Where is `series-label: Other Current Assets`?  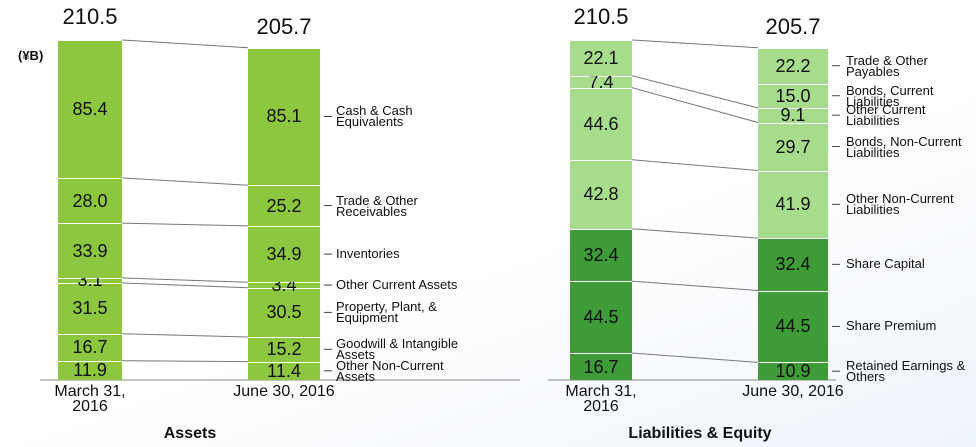
series-label: Other Current Assets is located at coordinates (397, 285).